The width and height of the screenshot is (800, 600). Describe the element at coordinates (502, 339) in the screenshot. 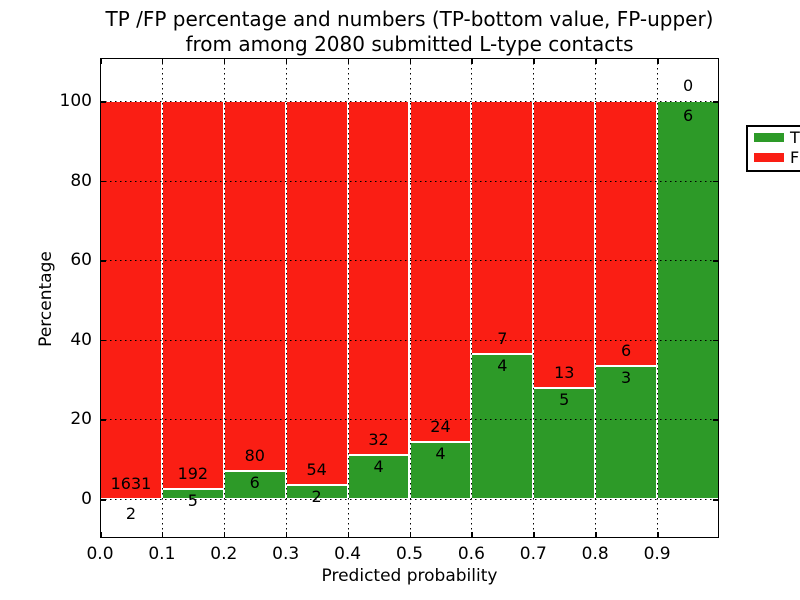

I see `fp-count-label: 7` at that location.